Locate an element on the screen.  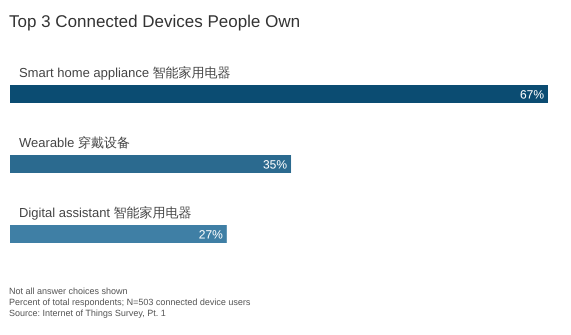
data-label: 67% is located at coordinates (532, 95).